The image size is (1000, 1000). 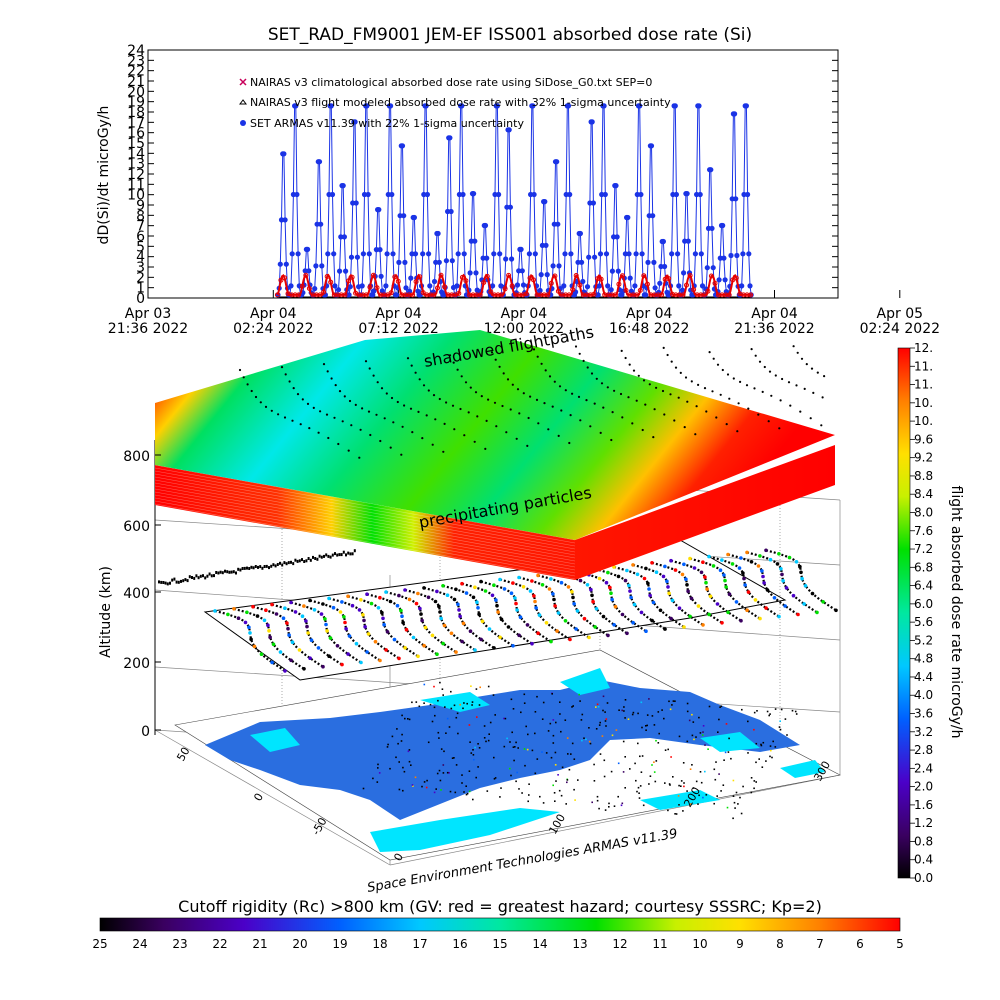 What do you see at coordinates (532, 402) in the screenshot?
I see `slab-flight-dots` at bounding box center [532, 402].